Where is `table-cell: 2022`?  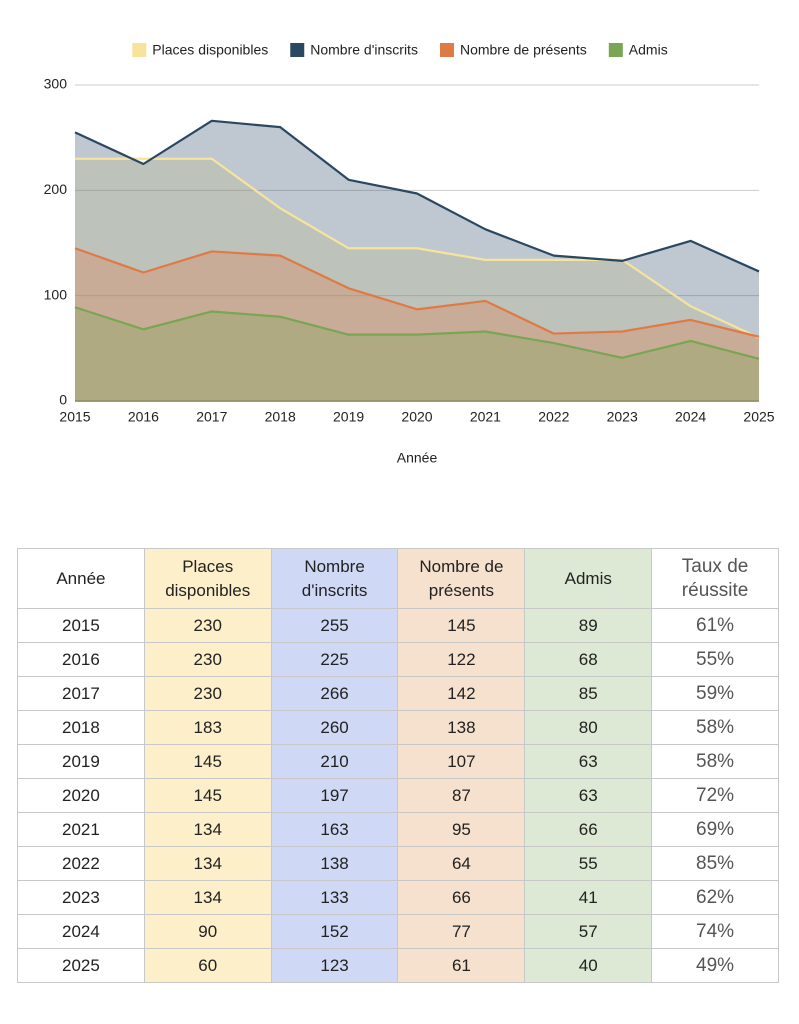
table-cell: 2022 is located at coordinates (81, 863).